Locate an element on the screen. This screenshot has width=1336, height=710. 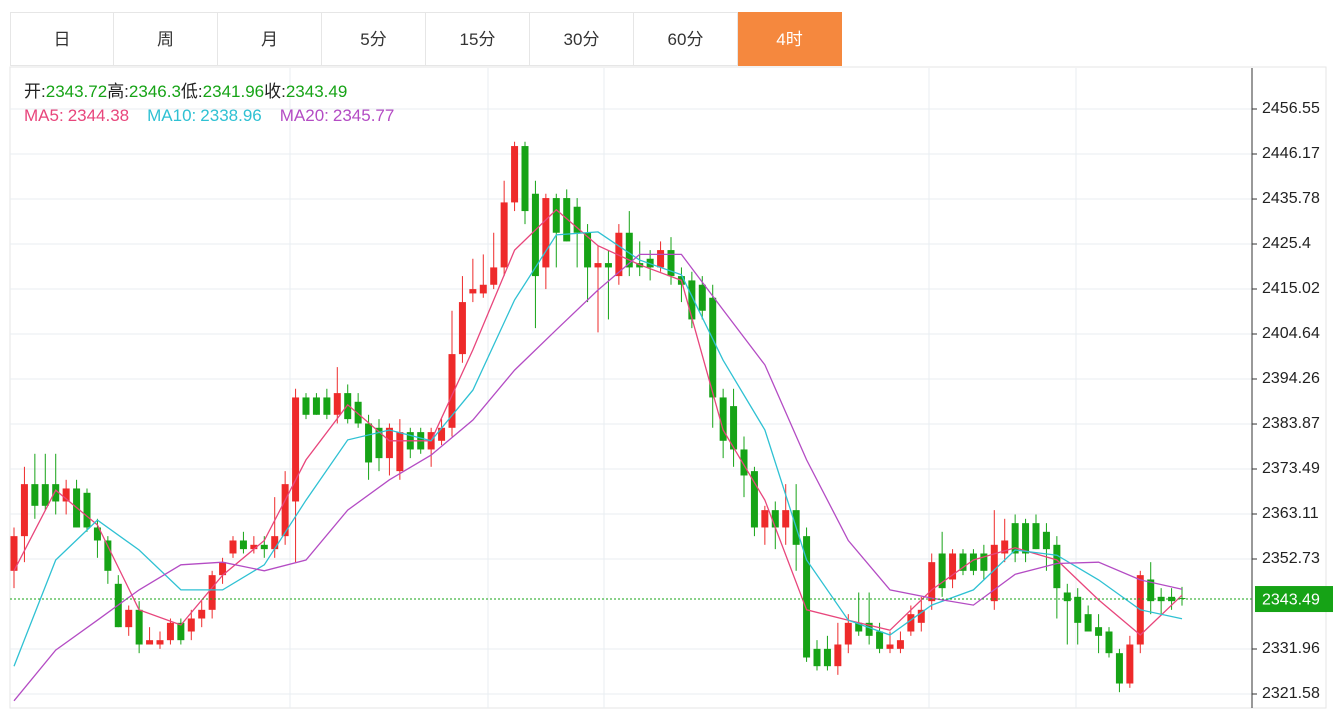
period-tab: 4时 is located at coordinates (790, 39).